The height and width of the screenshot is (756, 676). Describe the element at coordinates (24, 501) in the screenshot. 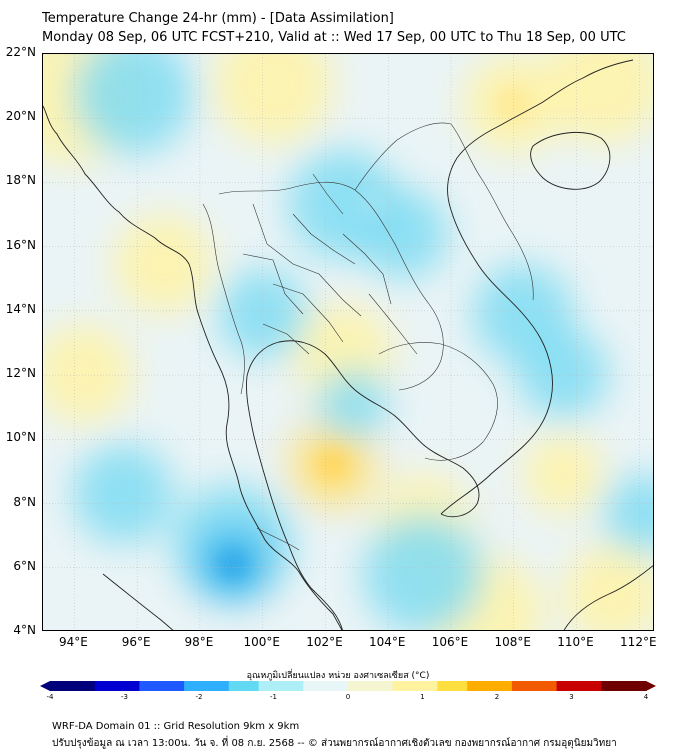

I see `lat-label: 8°N` at that location.